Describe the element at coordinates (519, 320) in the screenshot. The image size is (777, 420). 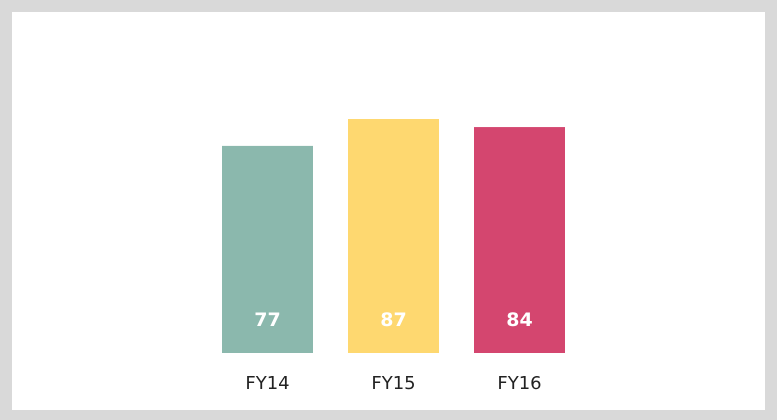
I see `value-label: 84` at that location.